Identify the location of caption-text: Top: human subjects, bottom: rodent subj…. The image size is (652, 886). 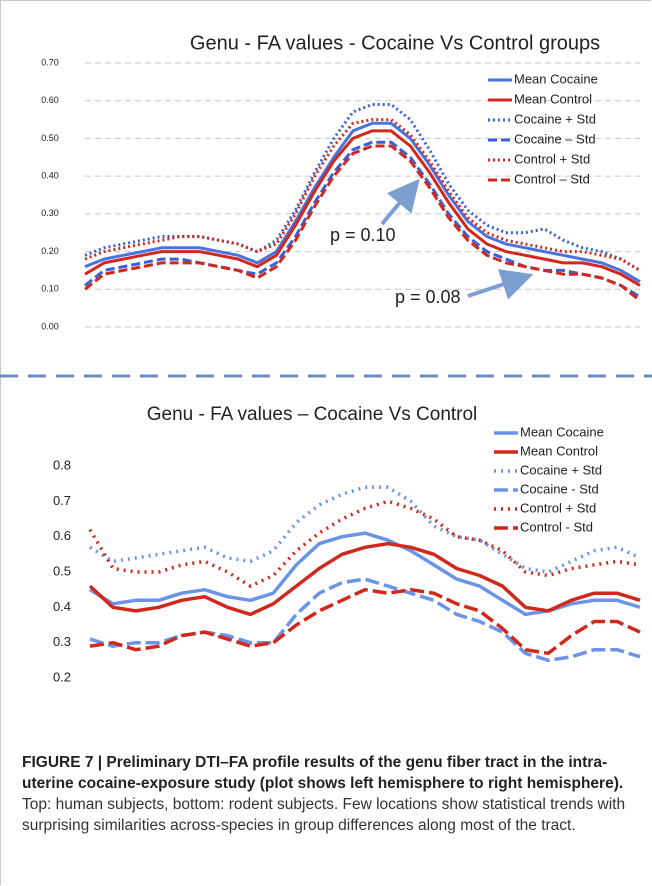
(324, 815).